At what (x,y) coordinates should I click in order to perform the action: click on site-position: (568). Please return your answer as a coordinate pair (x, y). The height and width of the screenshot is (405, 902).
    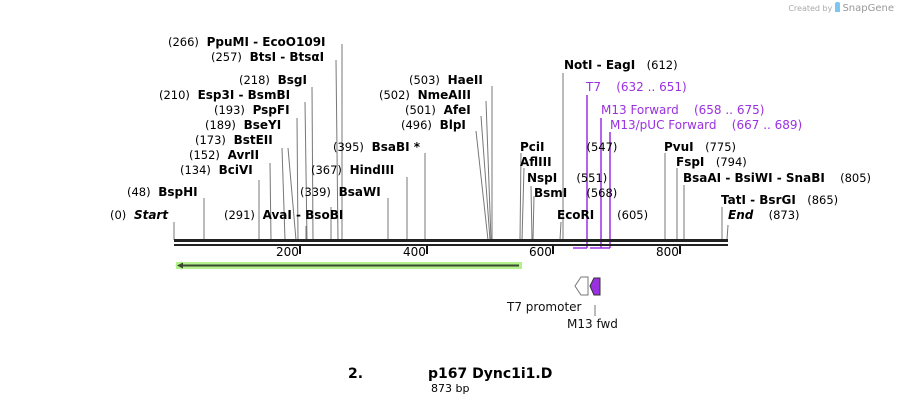
    Looking at the image, I should click on (602, 193).